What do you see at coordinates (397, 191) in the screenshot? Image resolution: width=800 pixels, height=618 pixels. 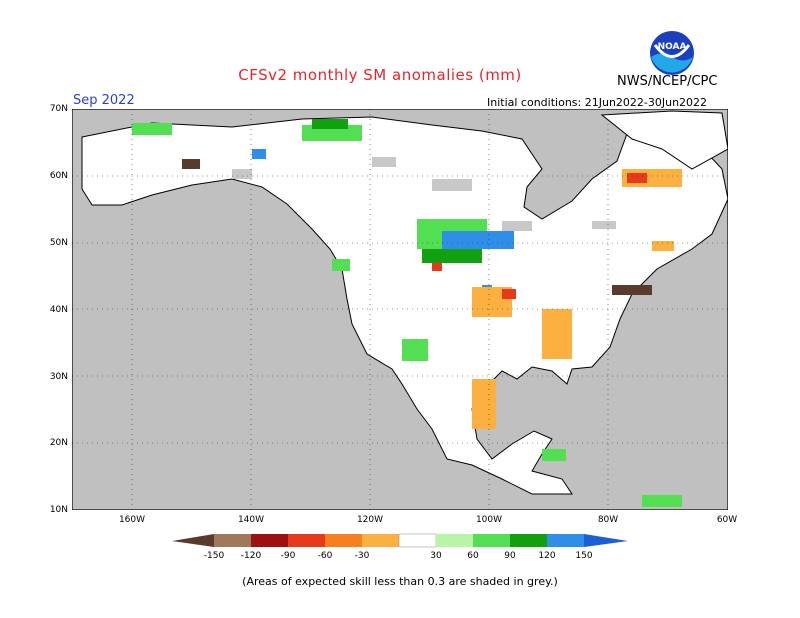 I see `very-wet-anomalies` at bounding box center [397, 191].